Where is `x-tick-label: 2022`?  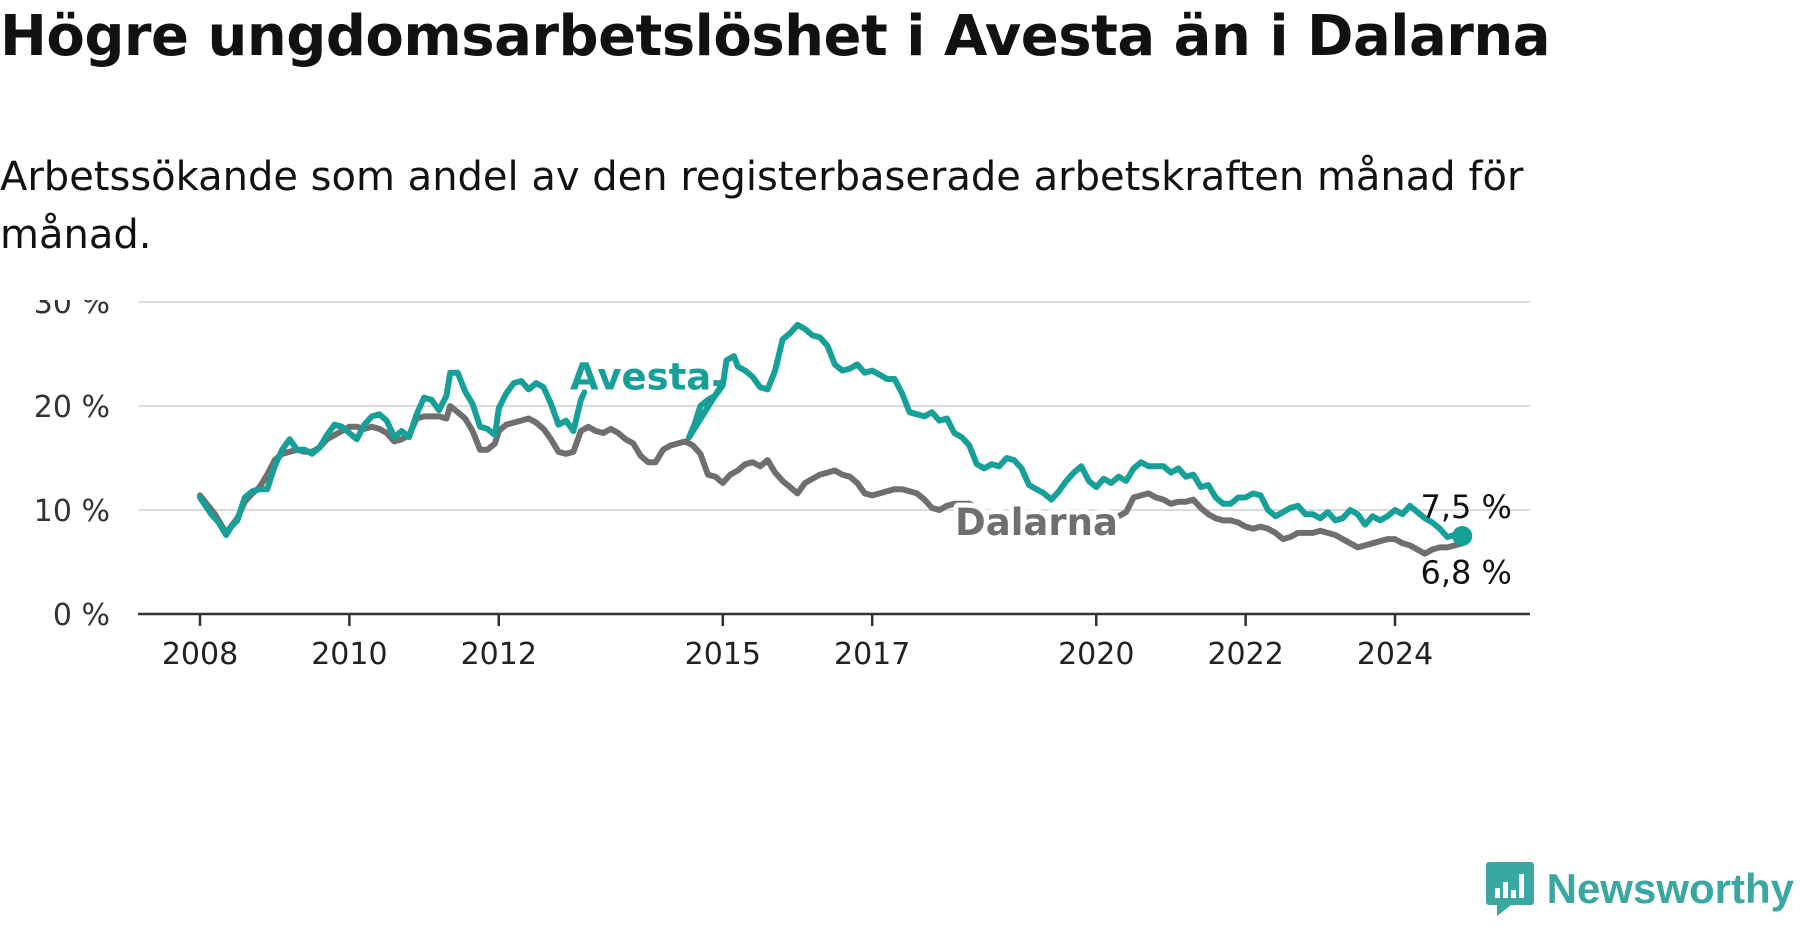
x-tick-label: 2022 is located at coordinates (1245, 654).